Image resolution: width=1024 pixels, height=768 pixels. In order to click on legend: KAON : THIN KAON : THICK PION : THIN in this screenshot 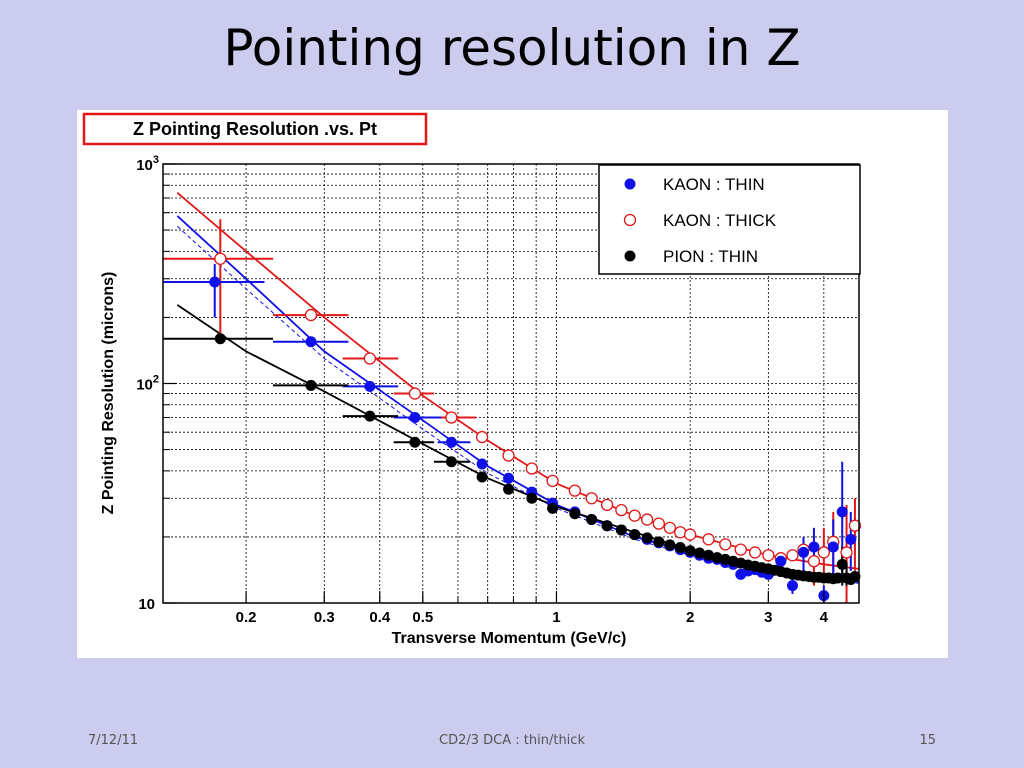, I will do `click(729, 219)`.